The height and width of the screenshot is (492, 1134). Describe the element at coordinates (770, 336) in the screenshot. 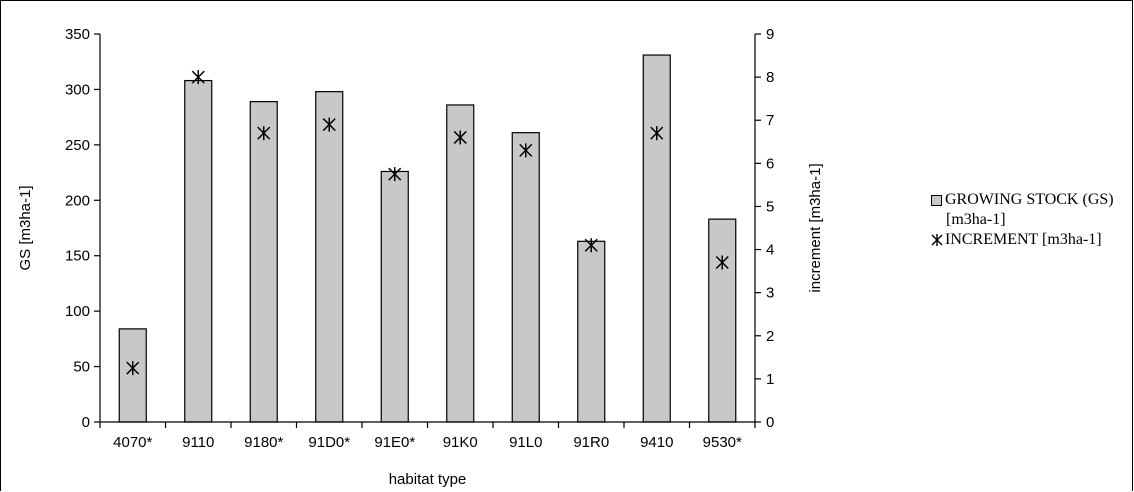

I see `right-axis-tick-label: 2` at that location.